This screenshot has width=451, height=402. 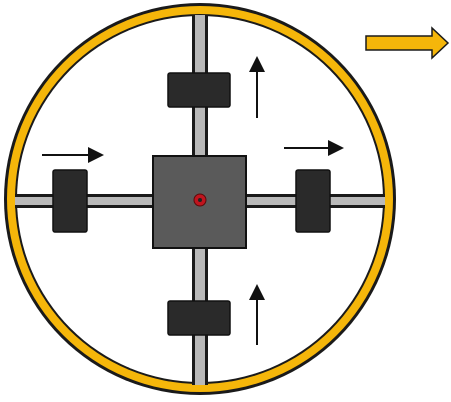 I want to click on slider-block-right, so click(x=313, y=201).